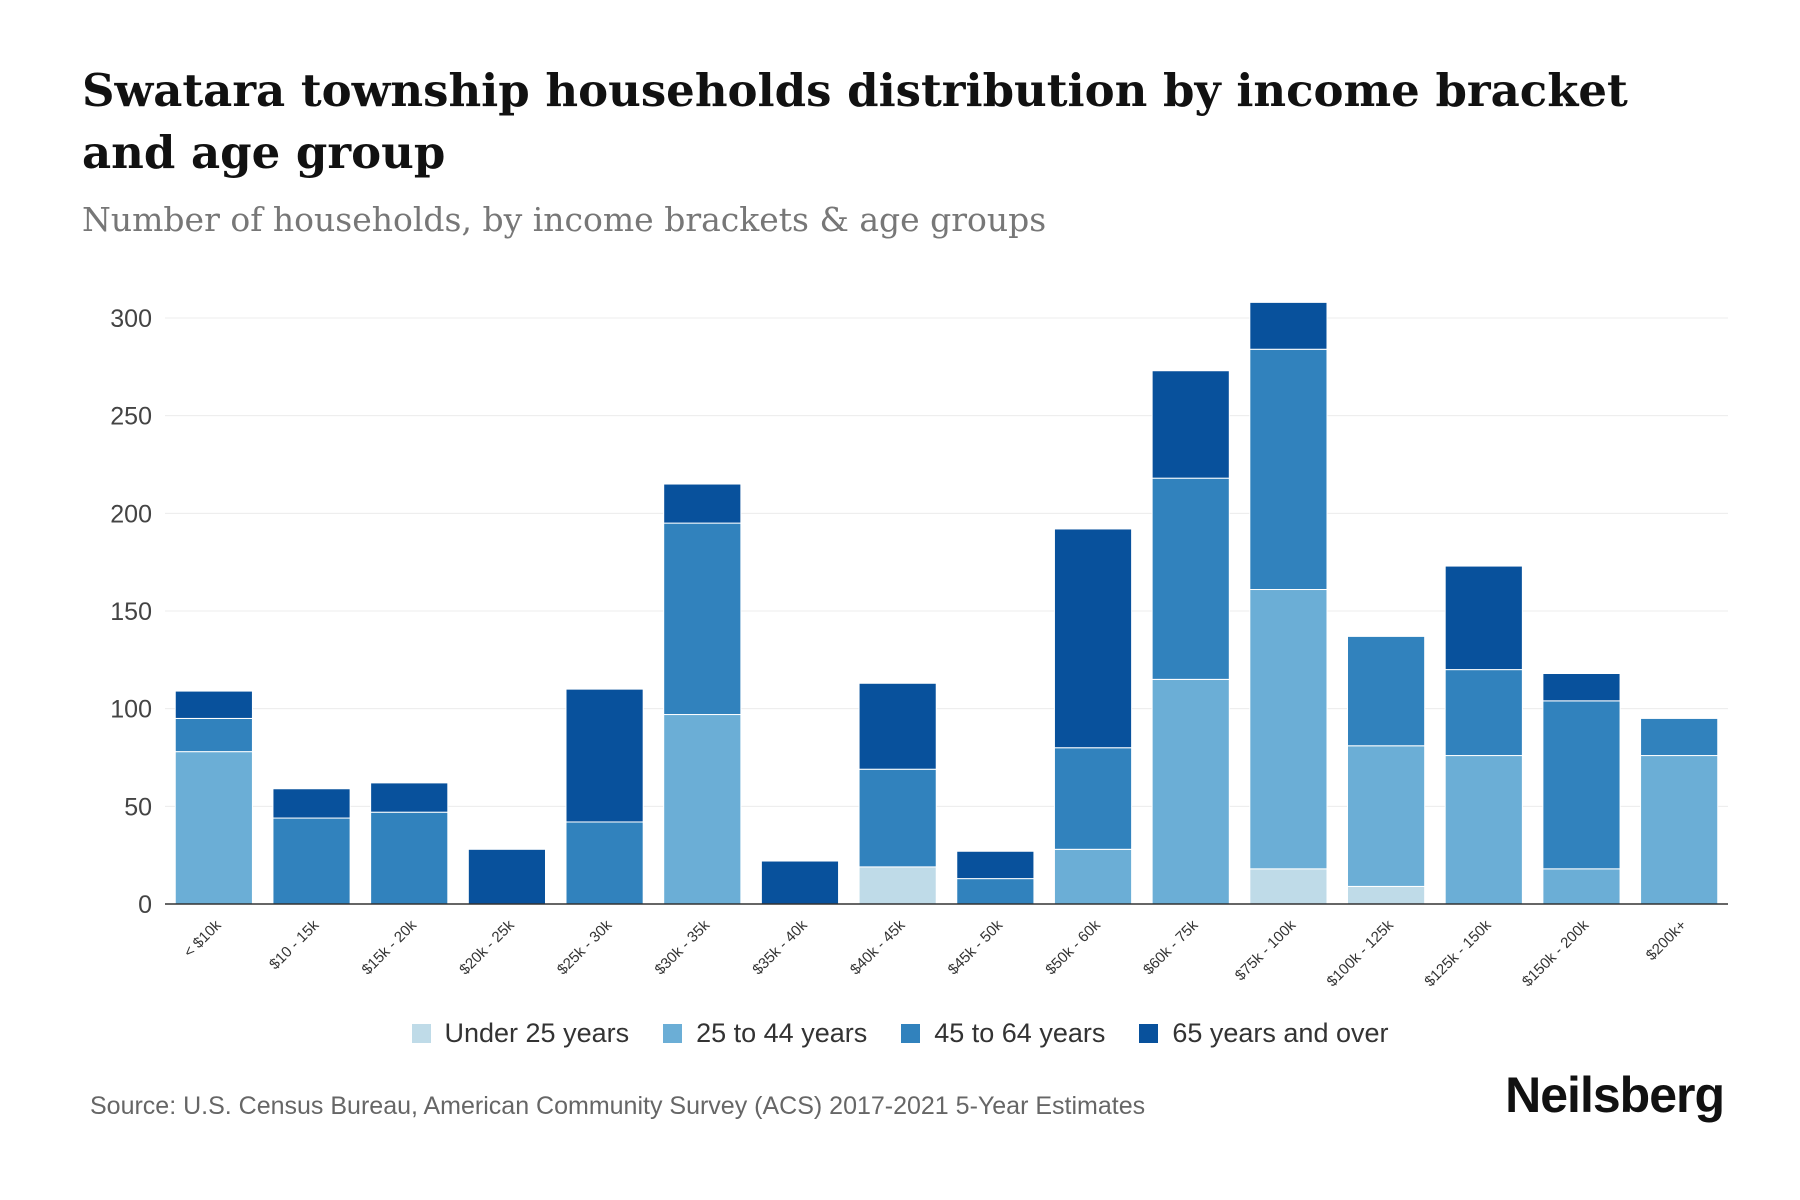 The image size is (1800, 1200). What do you see at coordinates (976, 947) in the screenshot?
I see `x-tick-label: $45k - 50k` at bounding box center [976, 947].